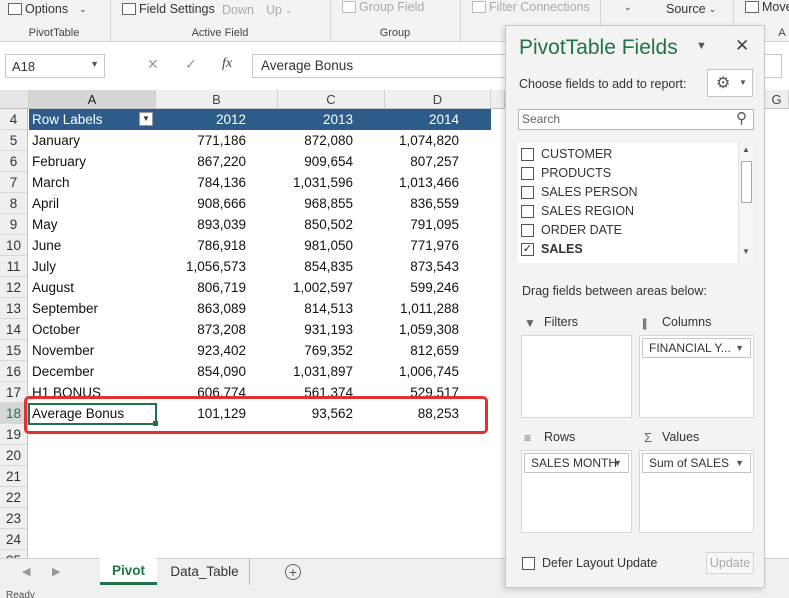 This screenshot has height=598, width=789. Describe the element at coordinates (14, 554) in the screenshot. I see `row-header: 25` at that location.